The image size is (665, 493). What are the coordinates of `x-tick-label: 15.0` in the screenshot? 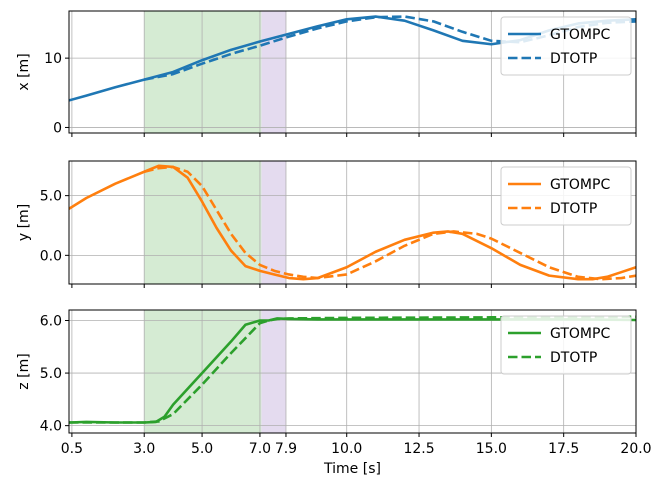 It's located at (491, 449).